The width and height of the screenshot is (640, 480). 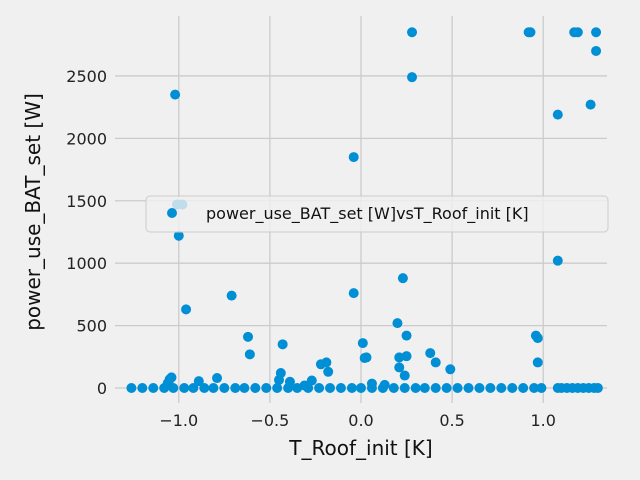 I want to click on y-tick-label: 0, so click(x=102, y=388).